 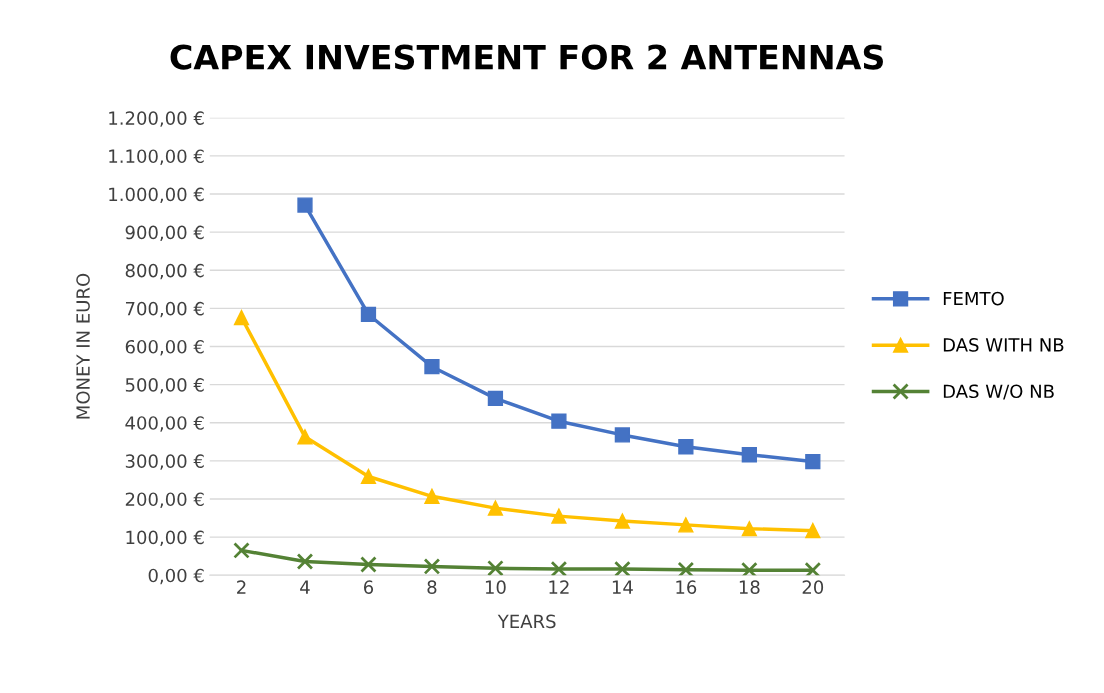 What do you see at coordinates (495, 587) in the screenshot?
I see `x-tick-label: 10` at bounding box center [495, 587].